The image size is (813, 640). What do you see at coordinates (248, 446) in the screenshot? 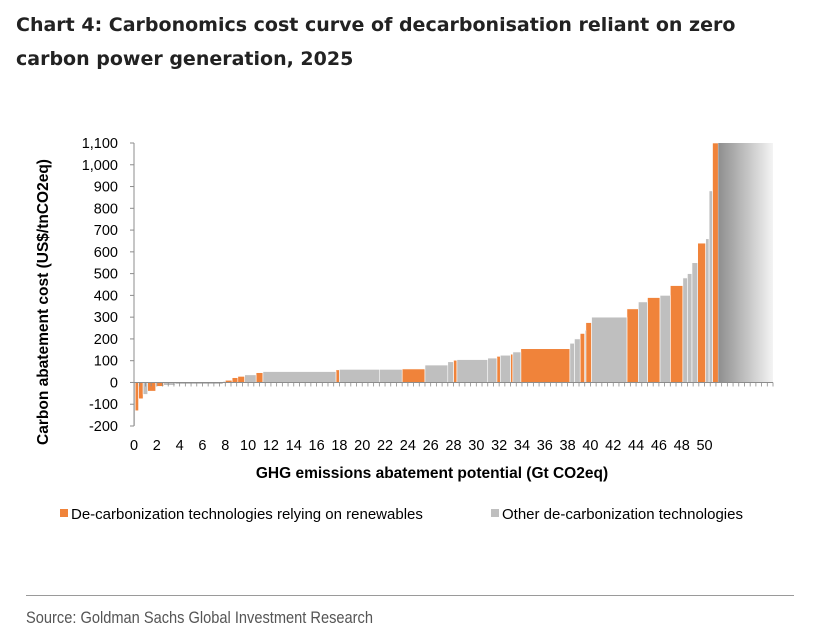
I see `x-tick-label: 10` at bounding box center [248, 446].